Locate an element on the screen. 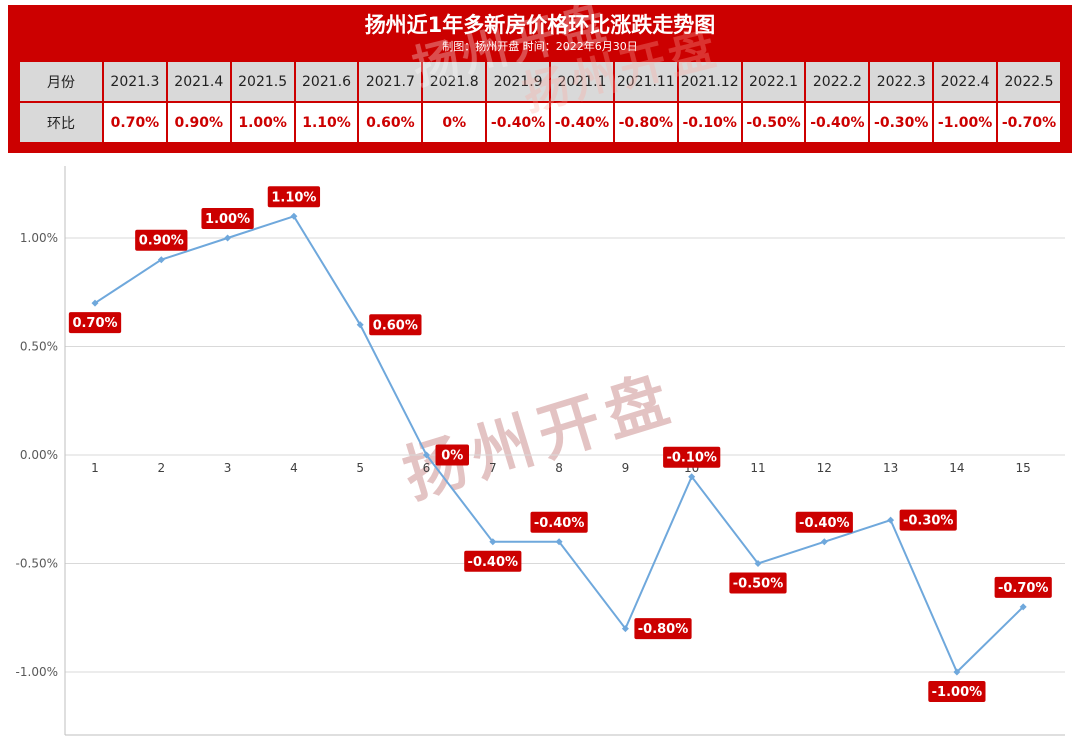 Image resolution: width=1080 pixels, height=741 pixels. month-cell: 2021.11 is located at coordinates (645, 81).